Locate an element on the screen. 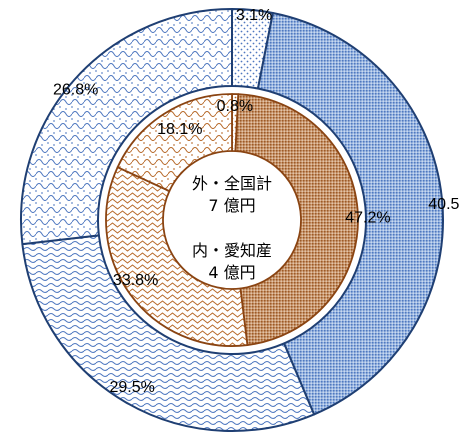  outer-slice-label-1: 40.5% is located at coordinates (443, 204).